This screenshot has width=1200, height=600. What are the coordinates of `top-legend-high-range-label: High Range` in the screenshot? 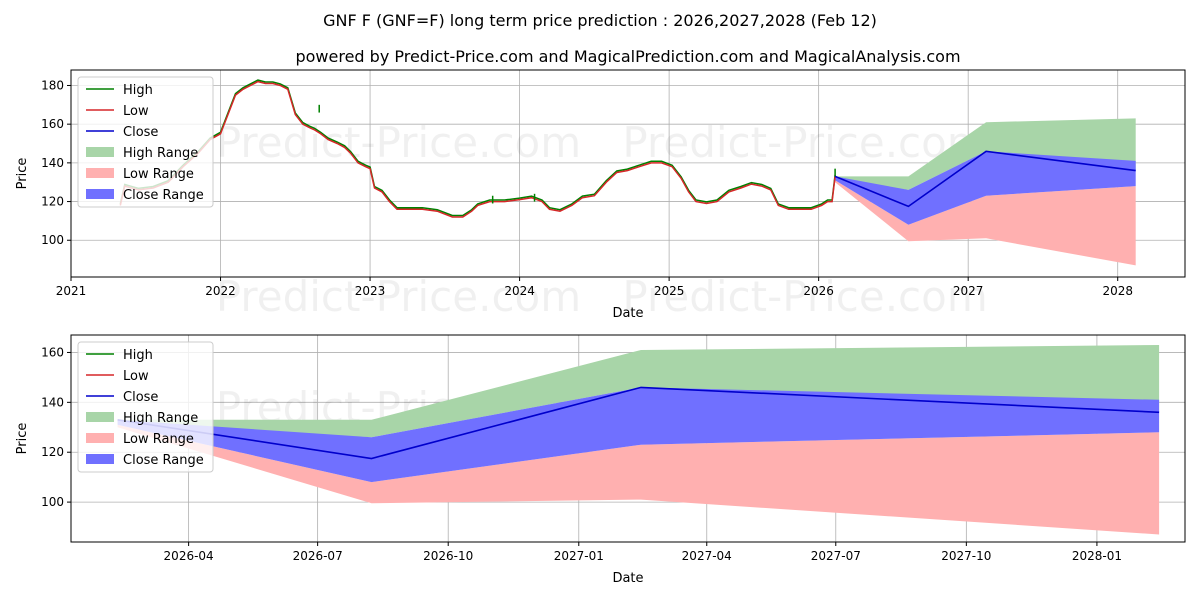 It's located at (160, 153).